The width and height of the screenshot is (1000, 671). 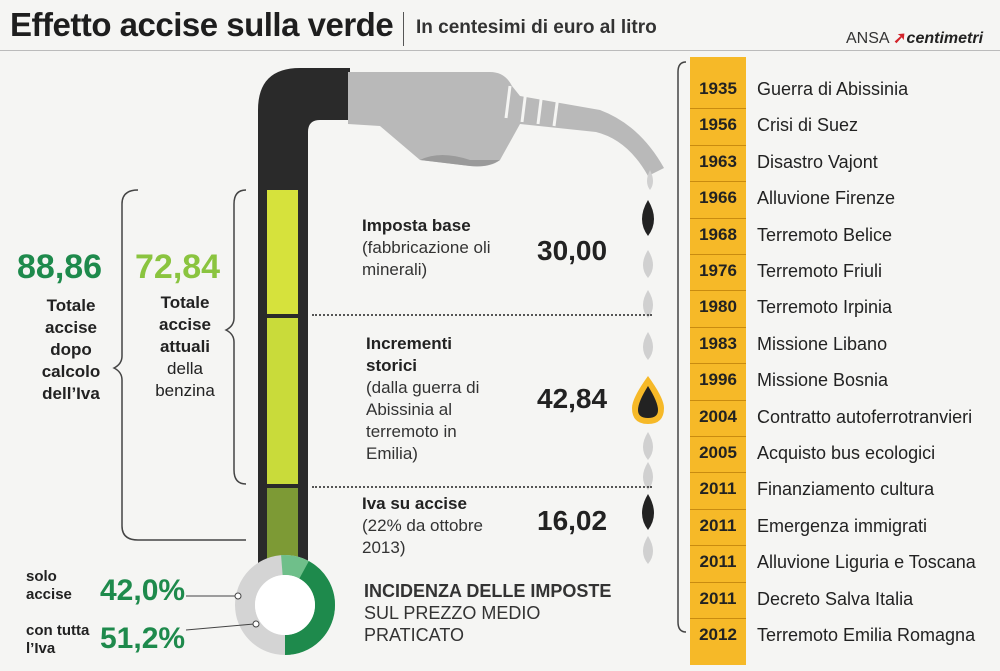 What do you see at coordinates (282, 252) in the screenshot?
I see `segment-base-bar` at bounding box center [282, 252].